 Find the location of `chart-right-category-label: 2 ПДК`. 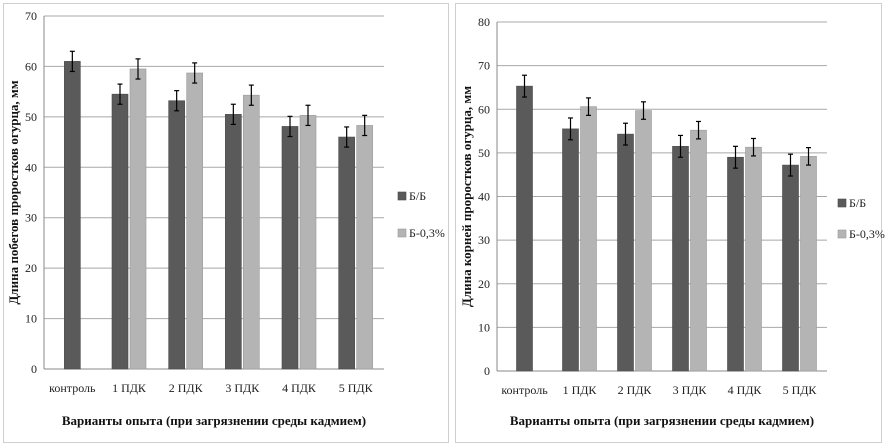

chart-right-category-label: 2 ПДК is located at coordinates (635, 390).